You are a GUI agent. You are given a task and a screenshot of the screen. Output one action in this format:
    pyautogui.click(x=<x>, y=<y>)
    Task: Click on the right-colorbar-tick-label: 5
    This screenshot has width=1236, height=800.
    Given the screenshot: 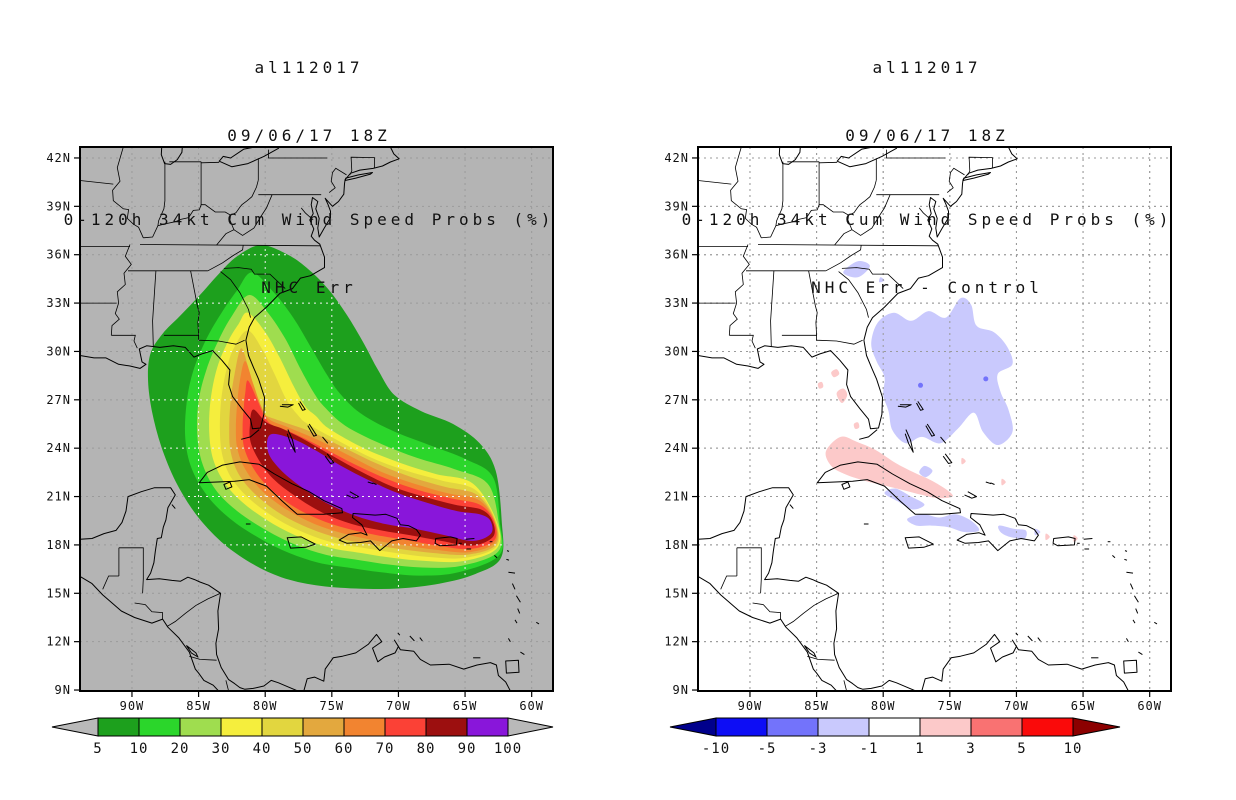 What is the action you would take?
    pyautogui.click(x=1021, y=749)
    